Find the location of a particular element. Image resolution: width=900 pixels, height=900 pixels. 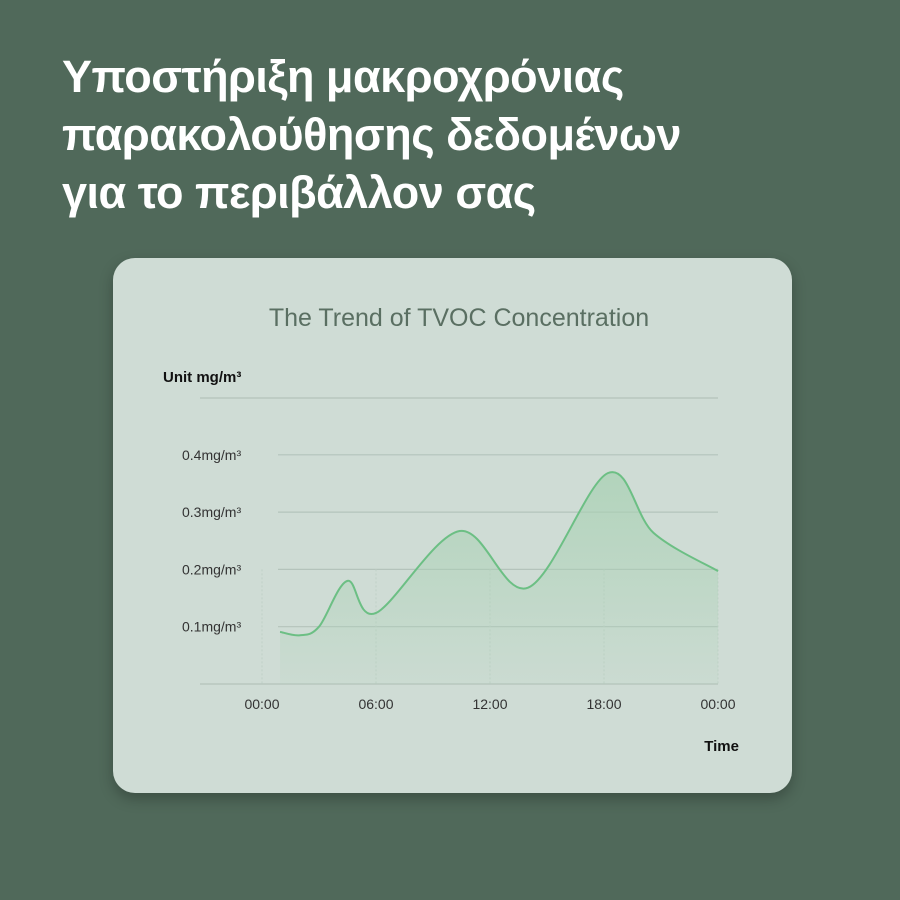

headline-line-1: Υποστήριξη μακροχρόνιας is located at coordinates (343, 76).